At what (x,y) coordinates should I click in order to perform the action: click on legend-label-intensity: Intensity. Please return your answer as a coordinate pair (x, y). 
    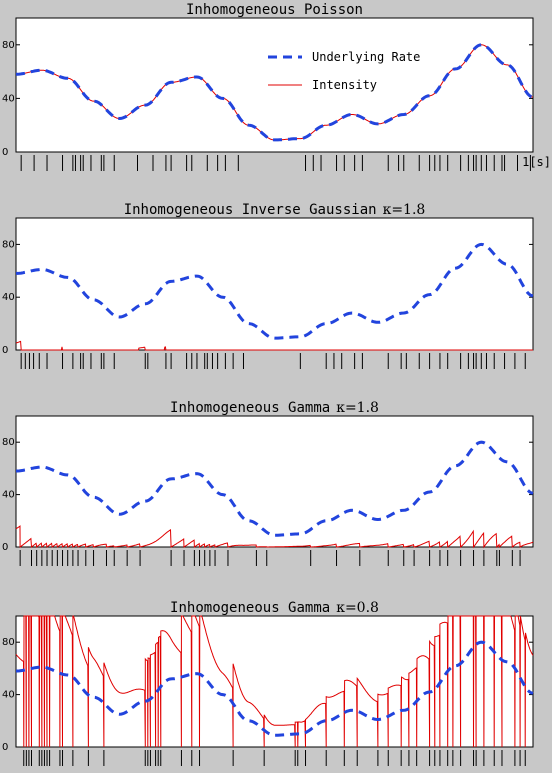
    Looking at the image, I should click on (344, 85).